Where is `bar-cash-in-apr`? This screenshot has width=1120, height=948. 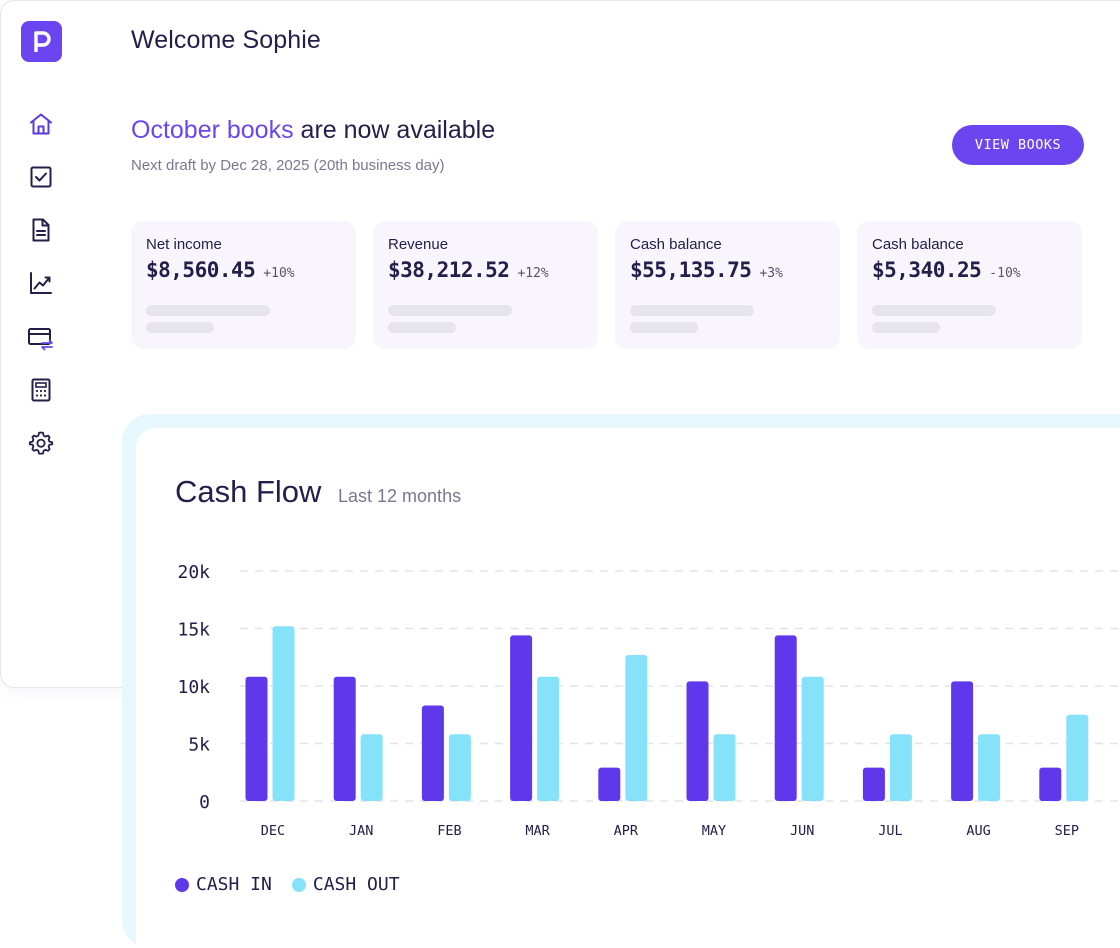 bar-cash-in-apr is located at coordinates (609, 784).